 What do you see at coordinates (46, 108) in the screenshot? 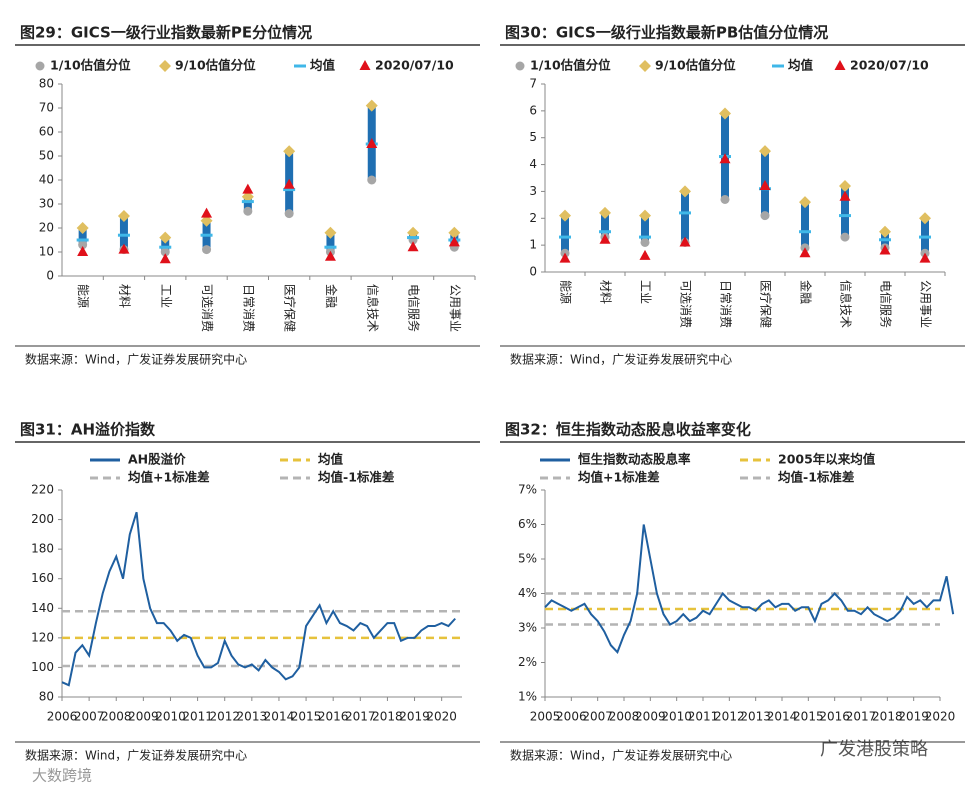
I see `y-tick-label: 70` at bounding box center [46, 108].